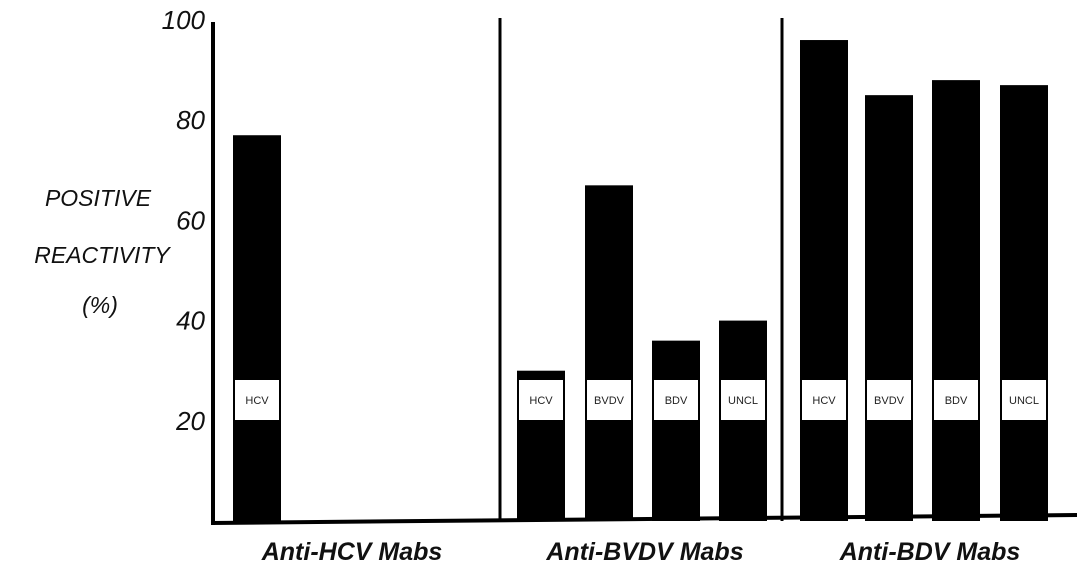 The image size is (1077, 569). Describe the element at coordinates (352, 552) in the screenshot. I see `group-label: Anti-HCV Mabs` at that location.